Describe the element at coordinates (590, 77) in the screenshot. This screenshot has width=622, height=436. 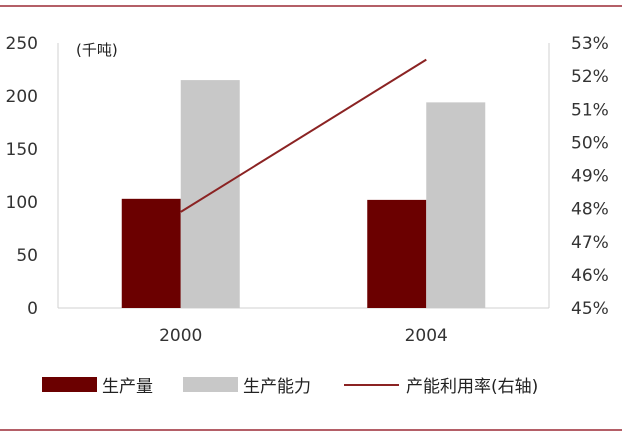
I see `right-tick-label: 52%` at that location.